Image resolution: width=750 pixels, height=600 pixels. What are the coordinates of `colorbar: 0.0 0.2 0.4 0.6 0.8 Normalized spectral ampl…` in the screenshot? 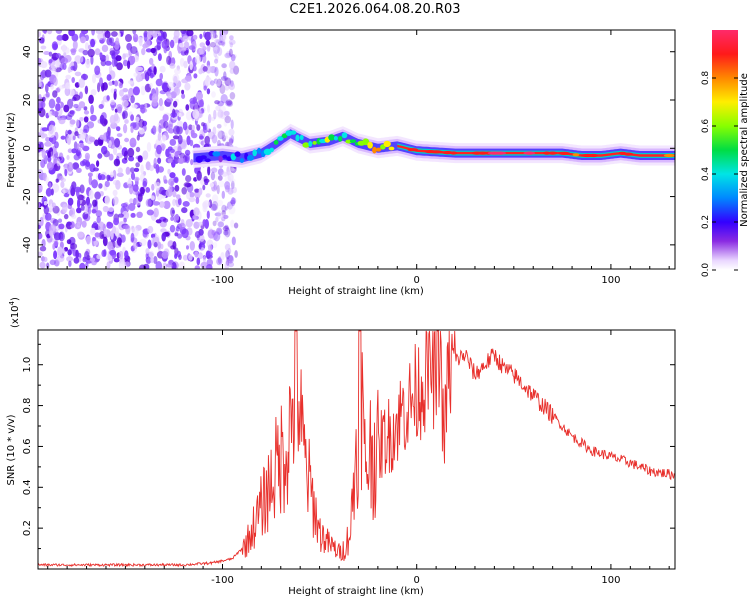 It's located at (725, 153).